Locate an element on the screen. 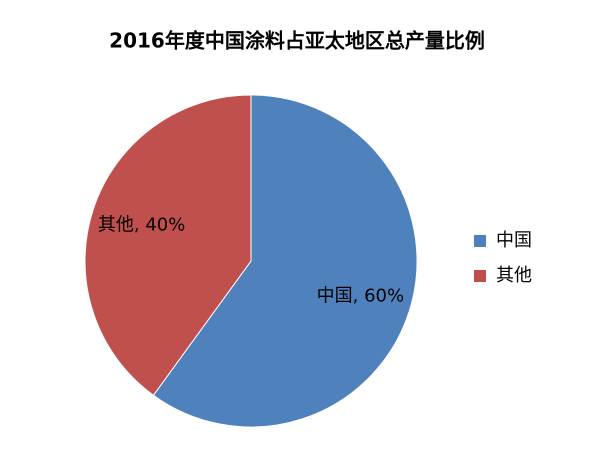 This screenshot has height=462, width=594. chart-title: 2016年度中国涂料占亚太地区总产量比例 is located at coordinates (297, 41).